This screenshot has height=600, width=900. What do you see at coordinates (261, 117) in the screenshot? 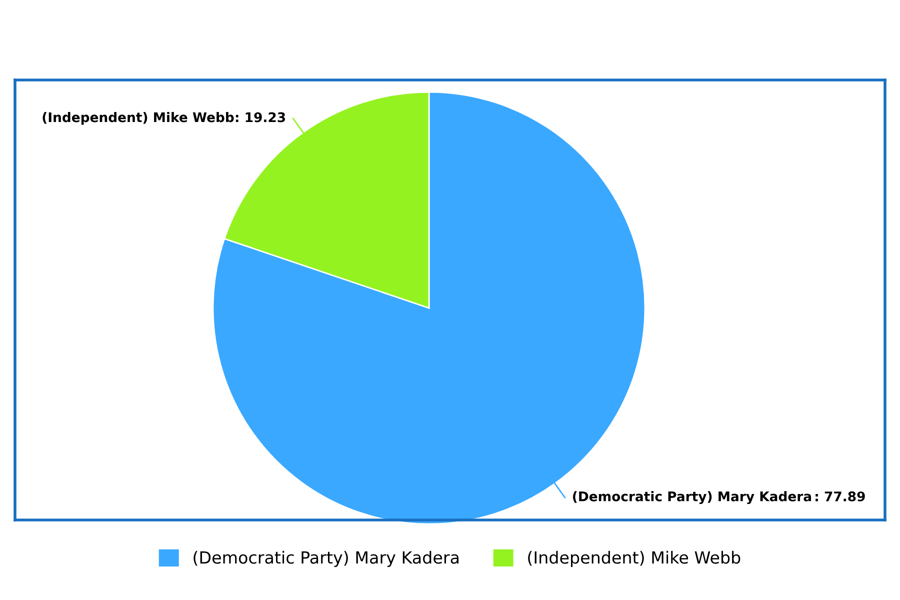
I see `data-label: : 19.23` at bounding box center [261, 117].